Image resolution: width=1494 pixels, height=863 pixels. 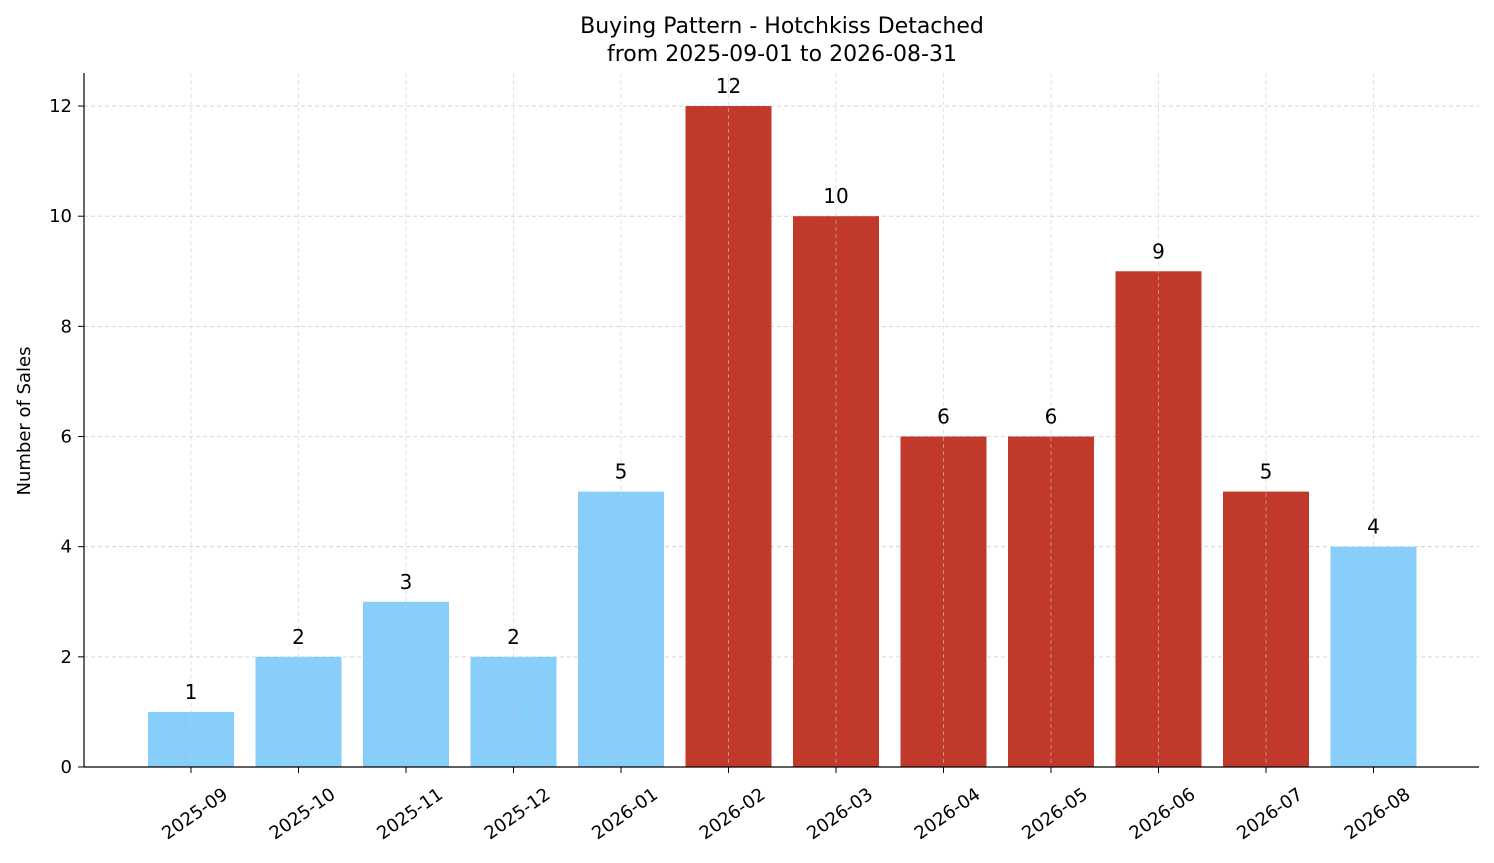 What do you see at coordinates (1158, 251) in the screenshot?
I see `data-label: 9` at bounding box center [1158, 251].